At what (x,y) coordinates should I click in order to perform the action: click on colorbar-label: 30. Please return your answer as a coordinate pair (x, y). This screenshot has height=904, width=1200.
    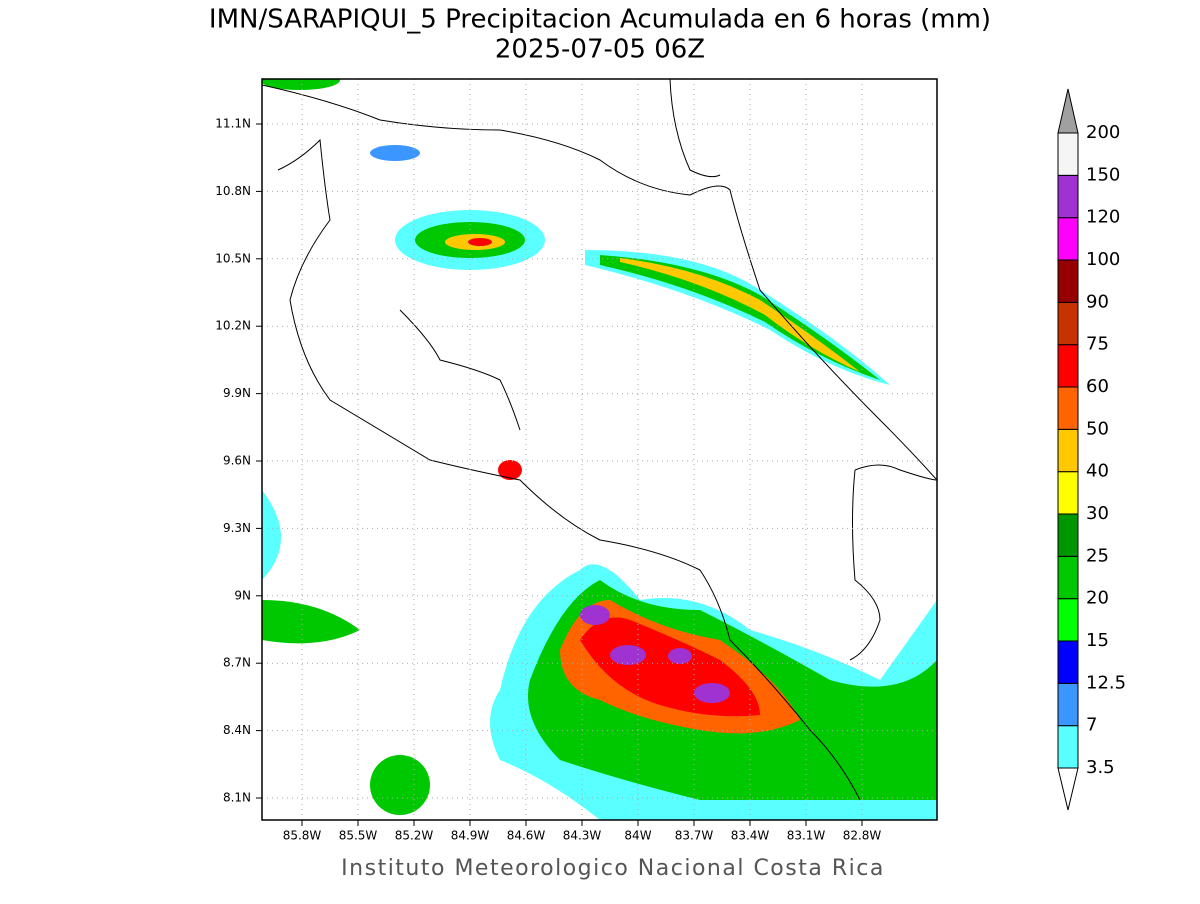
    Looking at the image, I should click on (1097, 513).